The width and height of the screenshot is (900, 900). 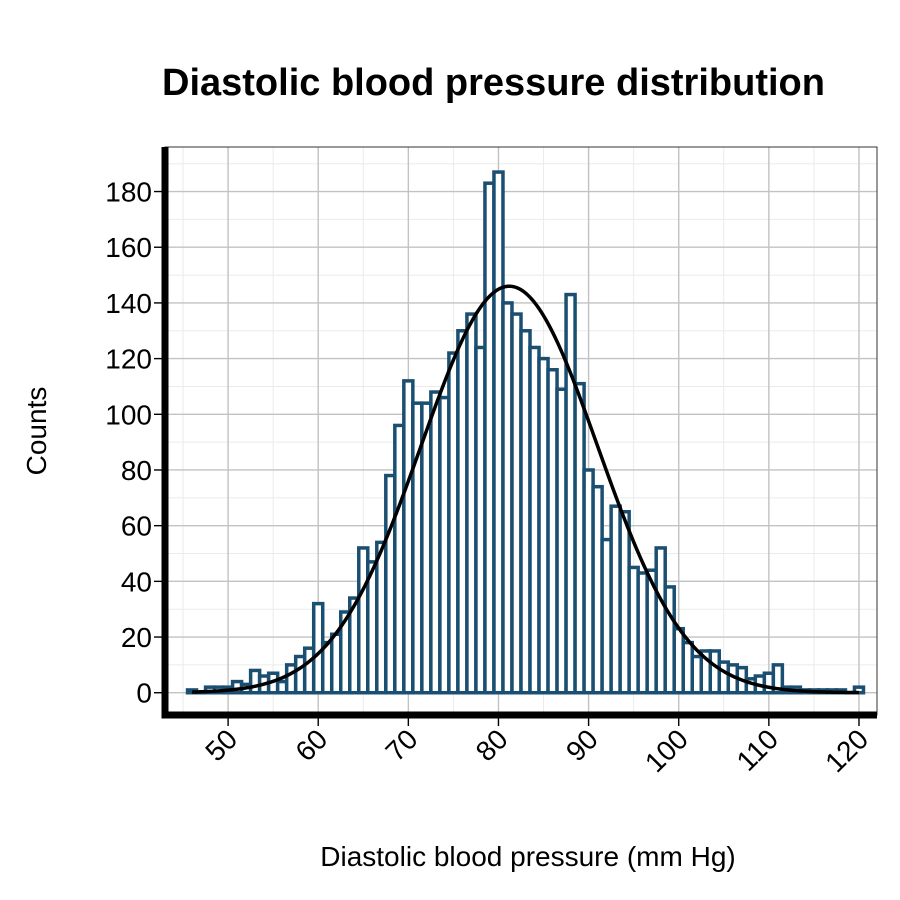 What do you see at coordinates (527, 856) in the screenshot?
I see `x-axis-label: Diastolic blood pressure (mm Hg)` at bounding box center [527, 856].